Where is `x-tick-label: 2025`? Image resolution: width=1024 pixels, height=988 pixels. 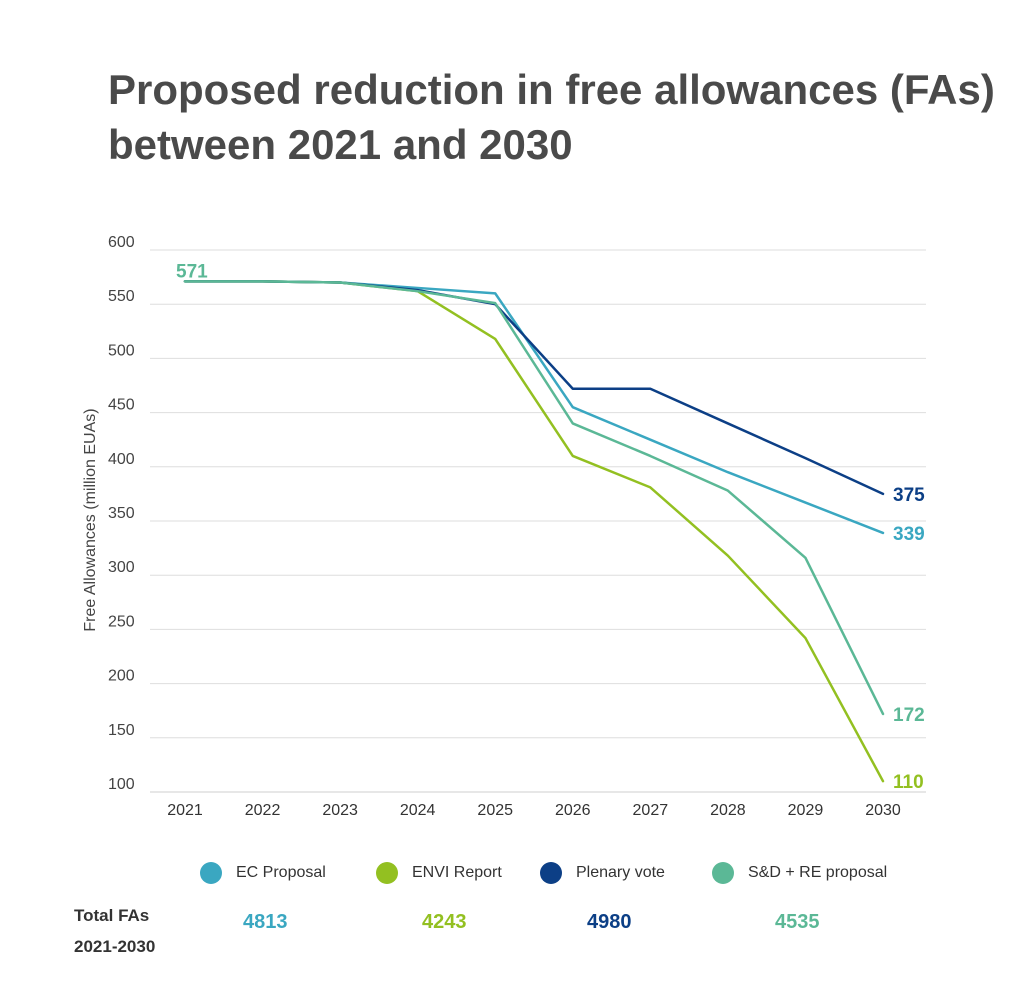 x-tick-label: 2025 is located at coordinates (495, 810).